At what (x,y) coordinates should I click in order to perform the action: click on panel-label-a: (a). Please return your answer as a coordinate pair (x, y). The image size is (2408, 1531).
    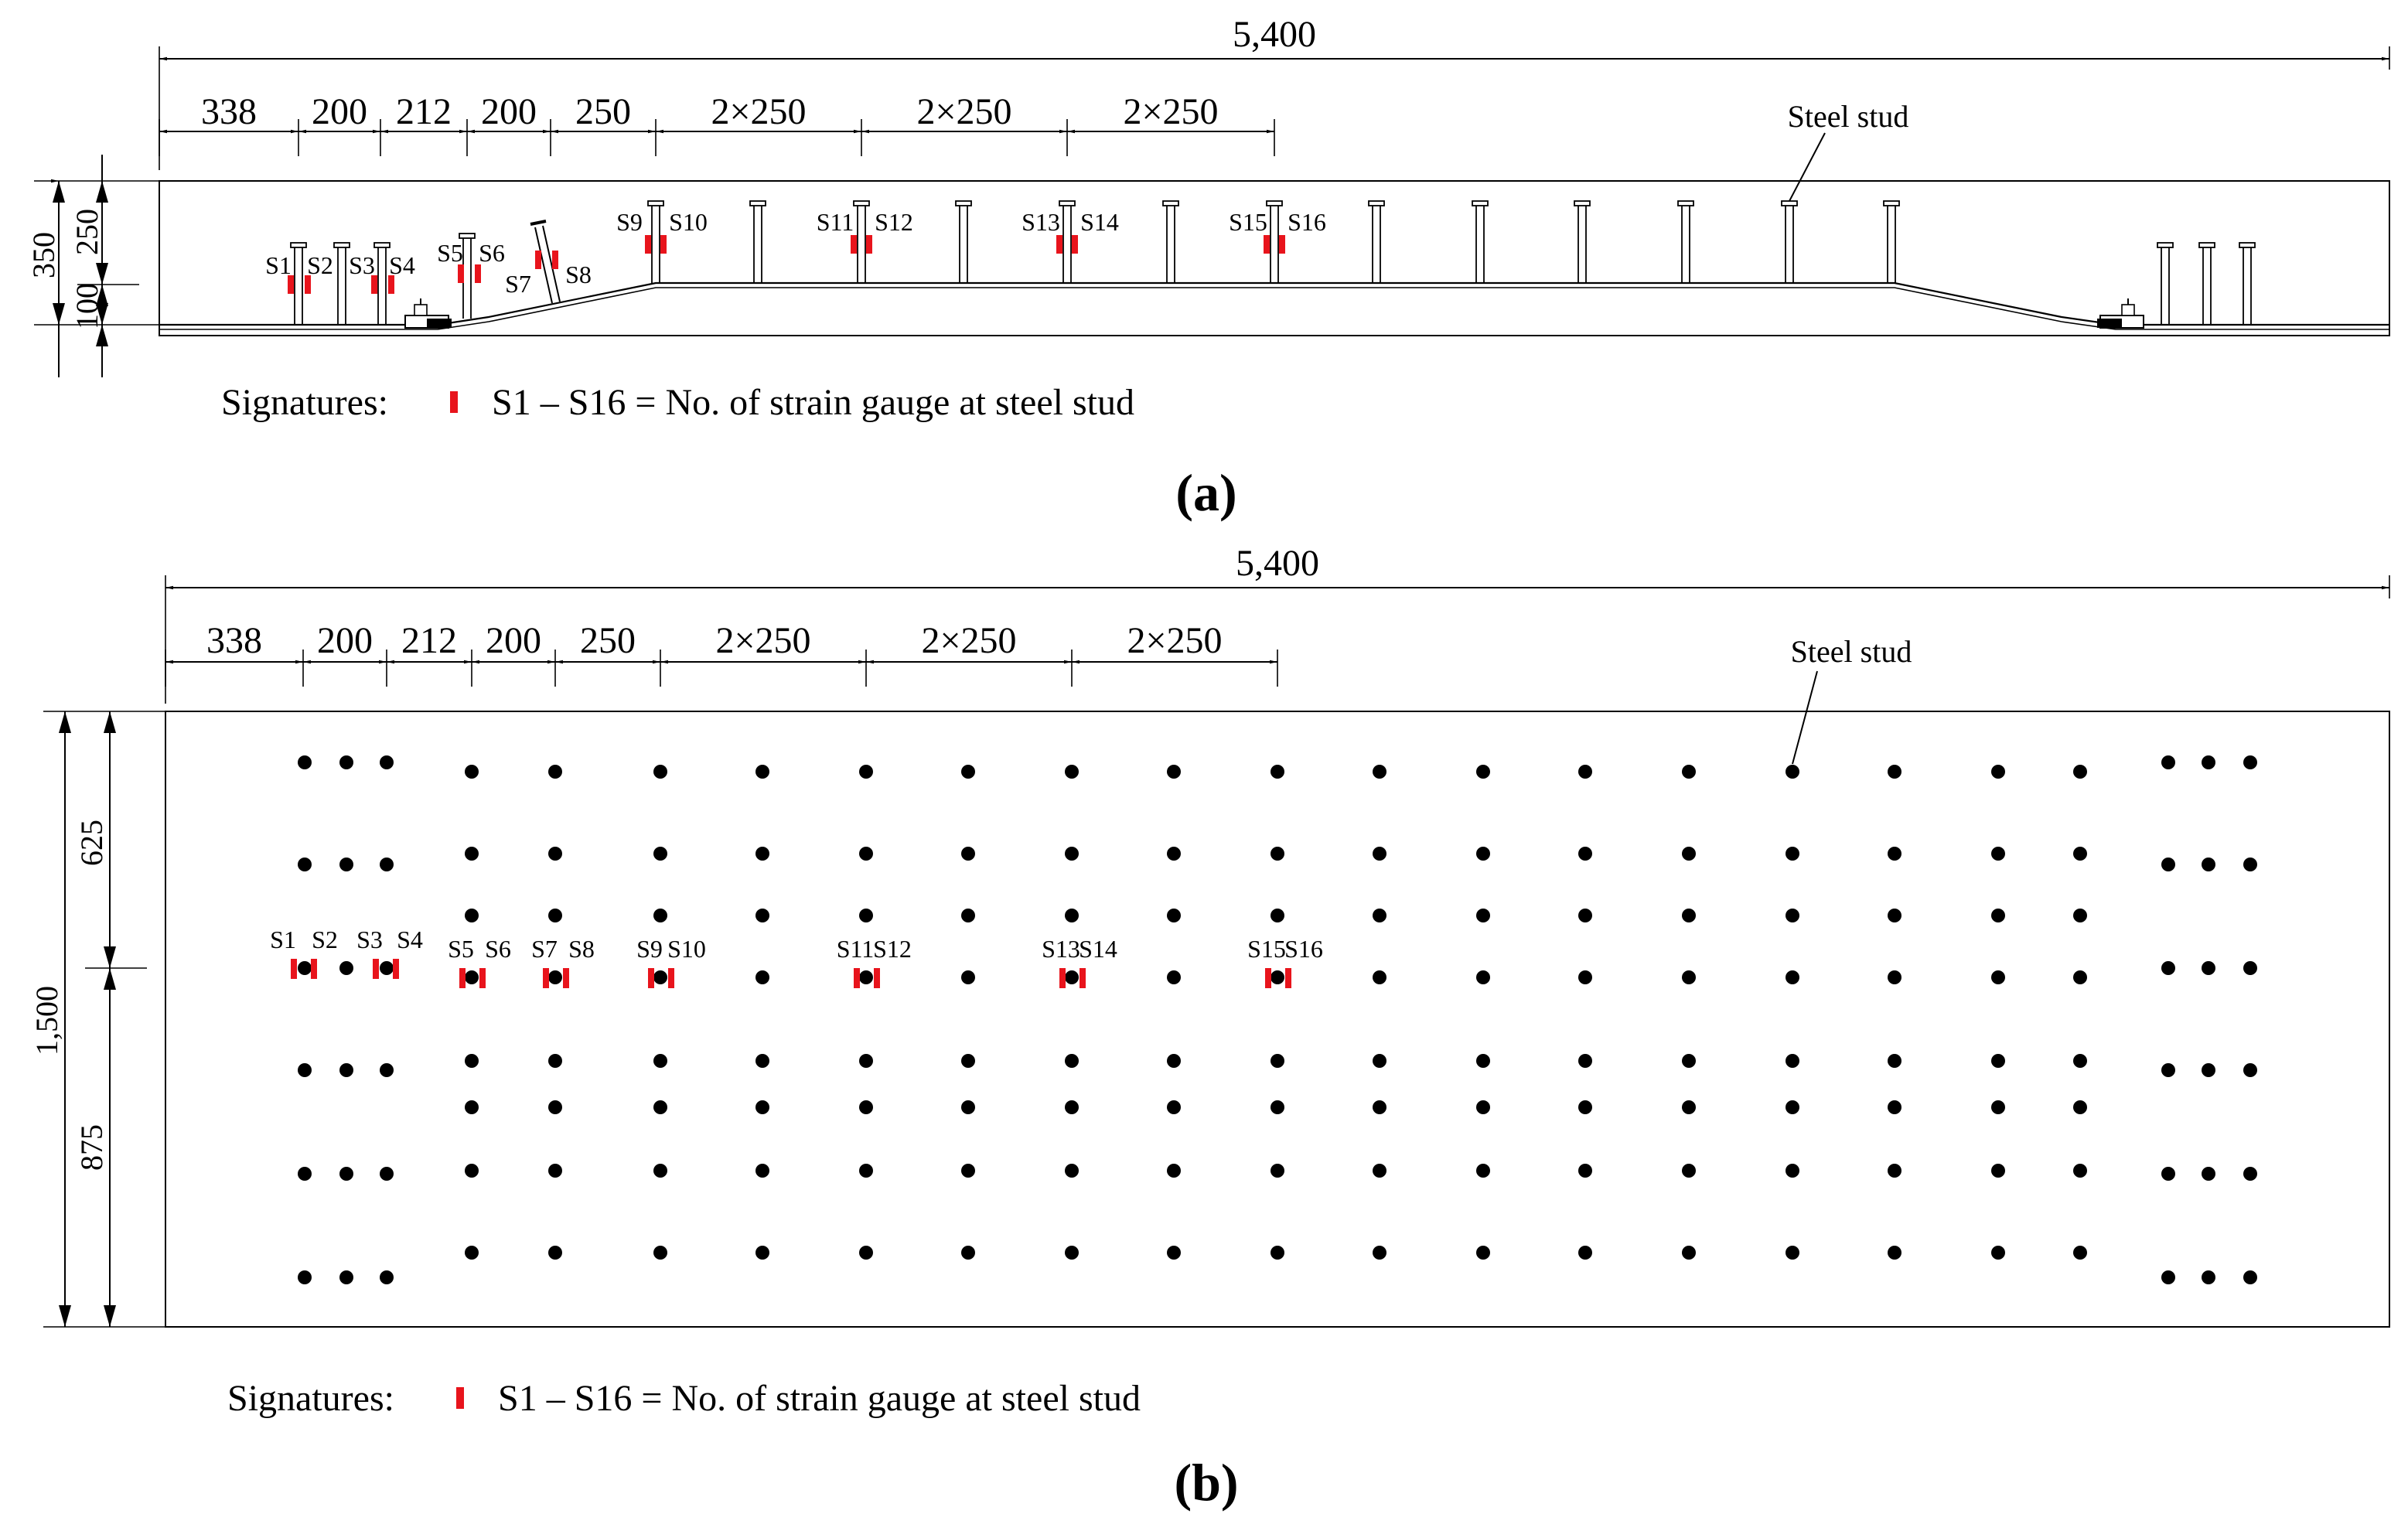
    Looking at the image, I should click on (1205, 492).